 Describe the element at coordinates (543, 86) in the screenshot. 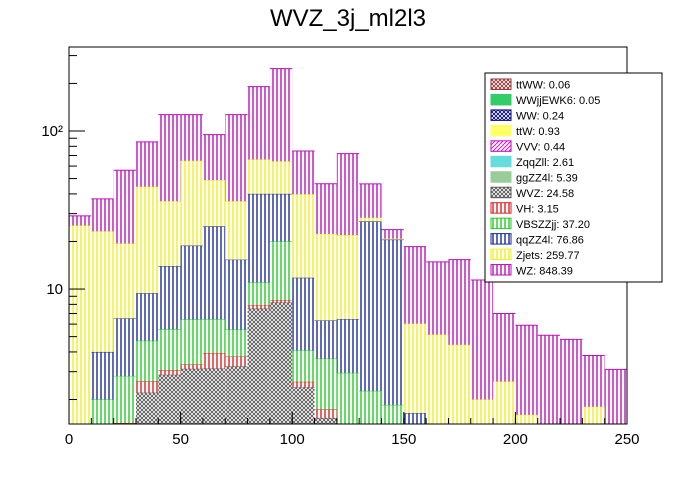

I see `legend-label: ttWW: 0.06` at that location.